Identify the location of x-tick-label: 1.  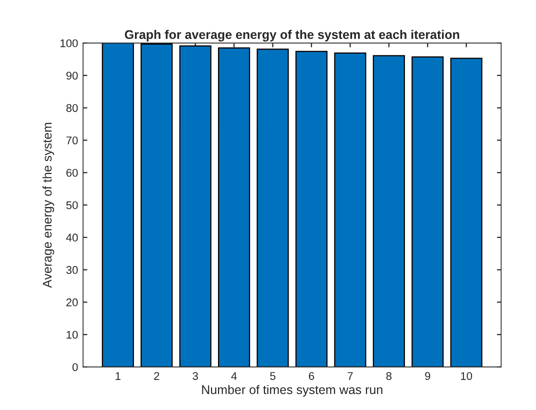
(118, 376).